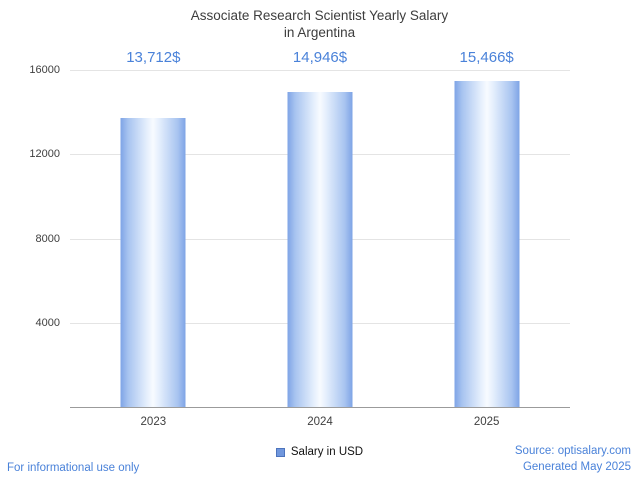 The height and width of the screenshot is (479, 639). Describe the element at coordinates (73, 468) in the screenshot. I see `disclaimer-text: For informational use only` at that location.